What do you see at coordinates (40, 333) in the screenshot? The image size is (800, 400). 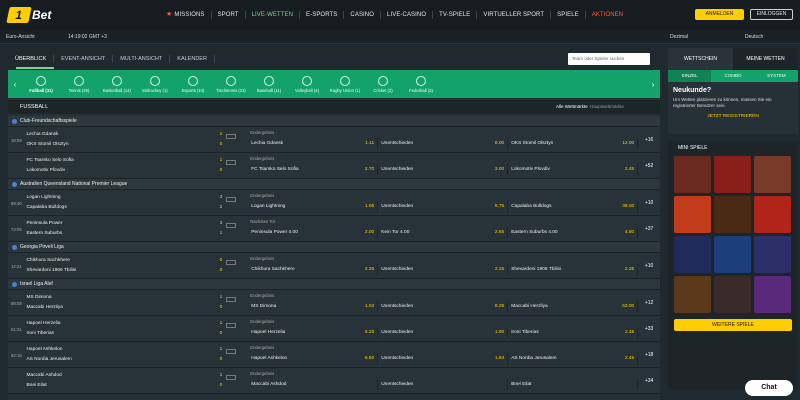 I see `away-team: Ironi Tiberias` at bounding box center [40, 333].